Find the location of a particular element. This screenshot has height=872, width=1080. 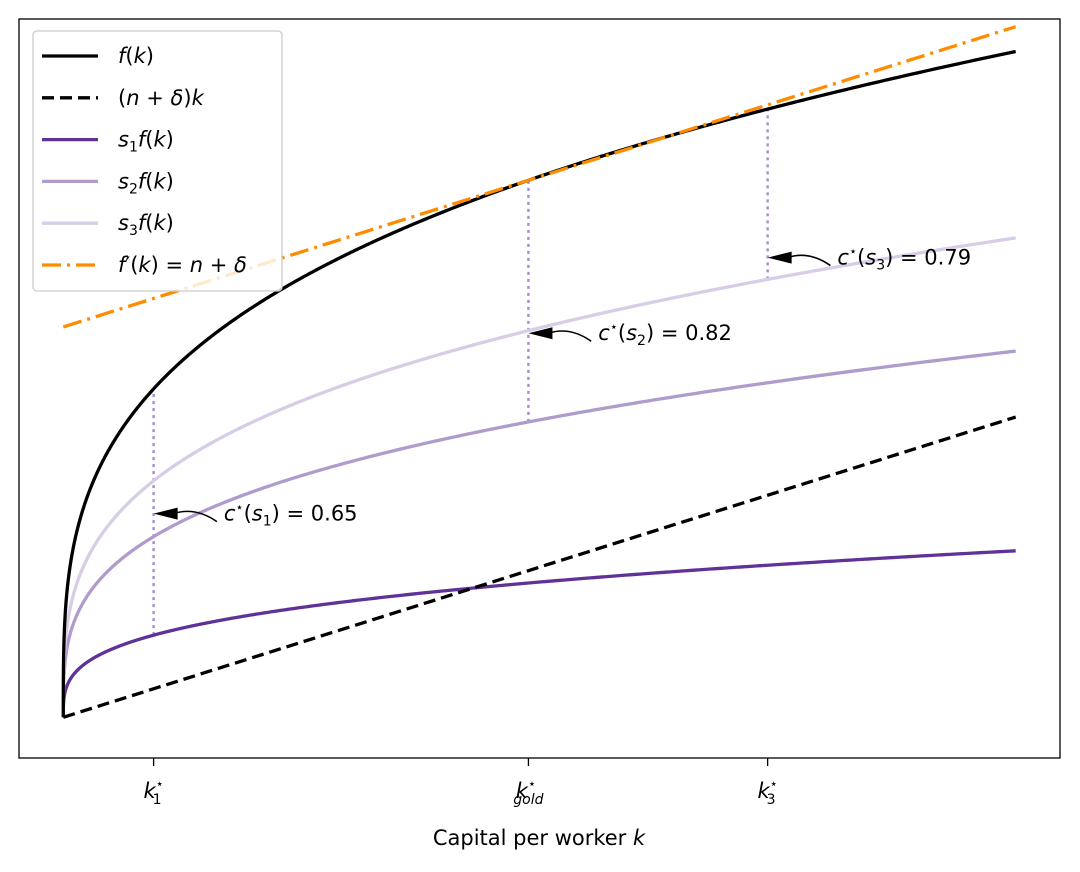

legend-entry-s-f-k: s2f(k) is located at coordinates (108, 183).